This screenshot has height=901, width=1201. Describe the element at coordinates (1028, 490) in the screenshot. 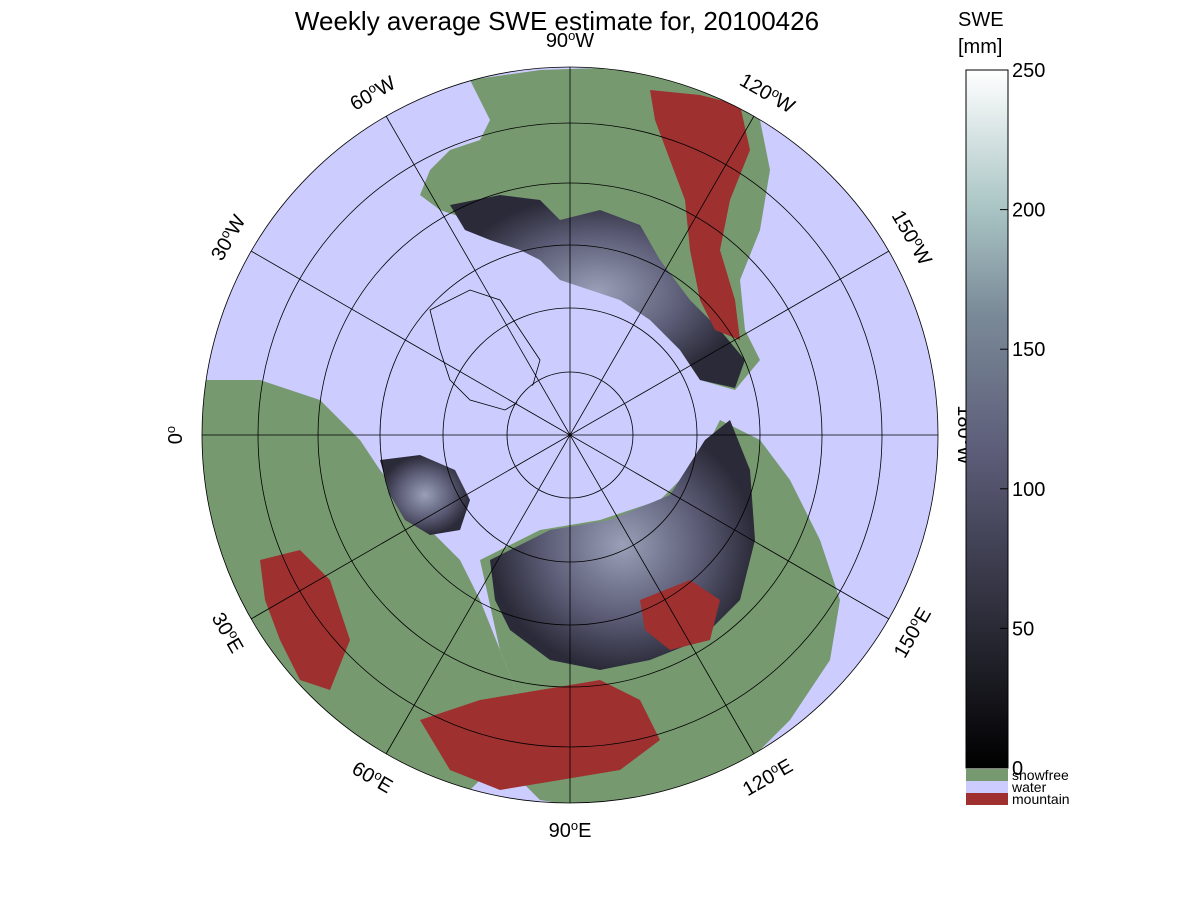

I see `colorbar-tick-label: 100` at that location.